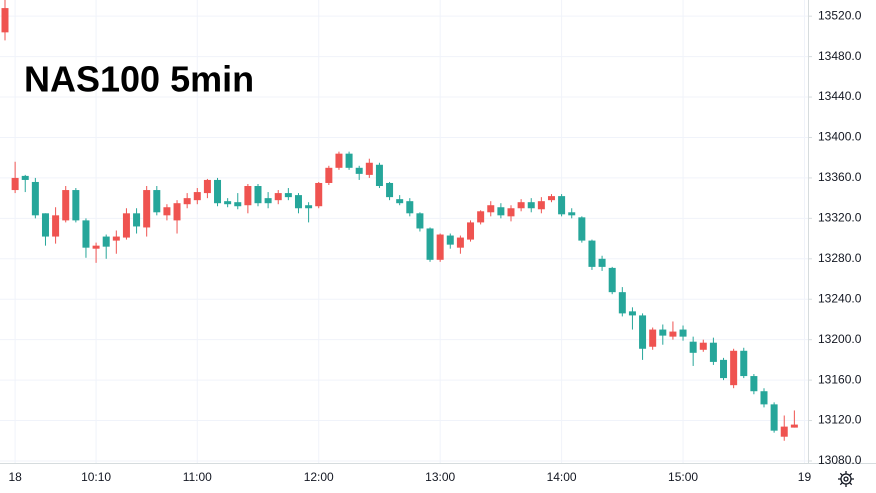 The width and height of the screenshot is (876, 493). I want to click on x-tick-label: 15:00, so click(683, 477).